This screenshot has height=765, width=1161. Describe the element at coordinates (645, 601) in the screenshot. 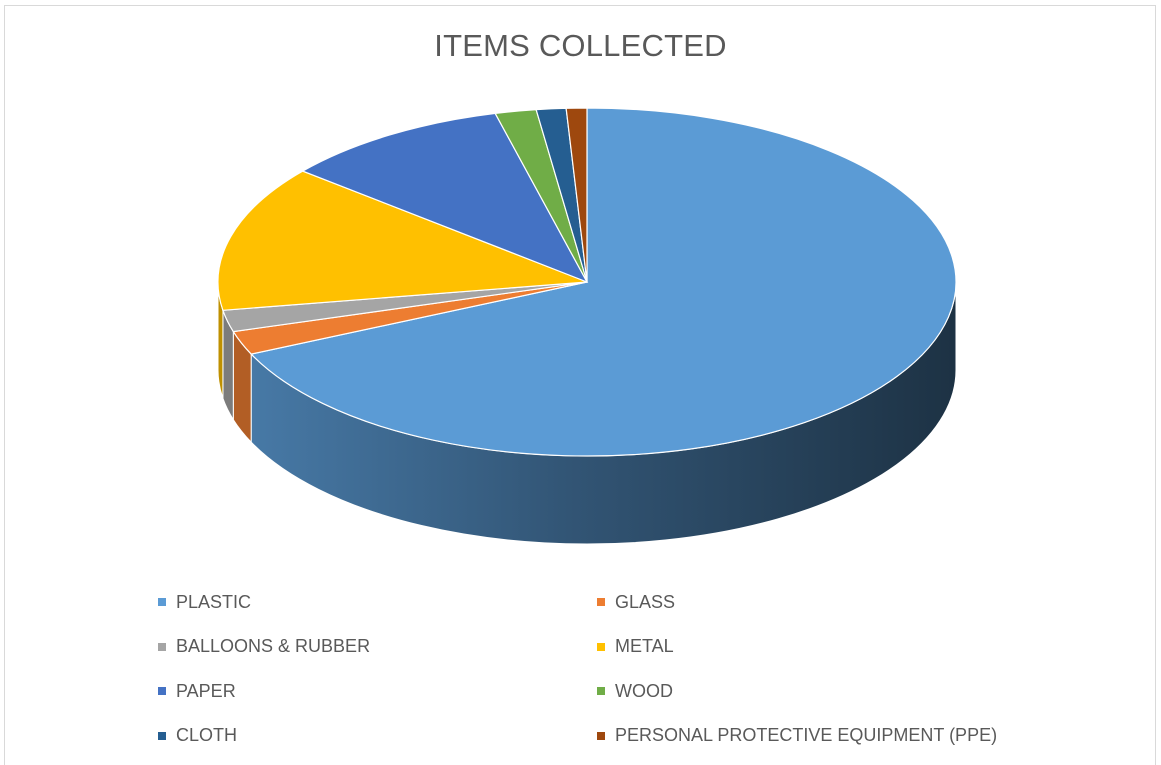

I see `legend-label: GLASS` at that location.